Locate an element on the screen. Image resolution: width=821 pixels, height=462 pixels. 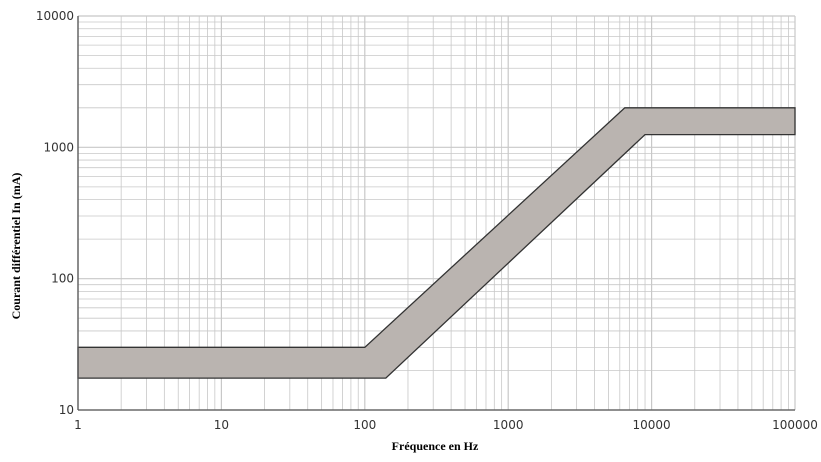
x-axis-title: Fréquence en Hz is located at coordinates (435, 446).